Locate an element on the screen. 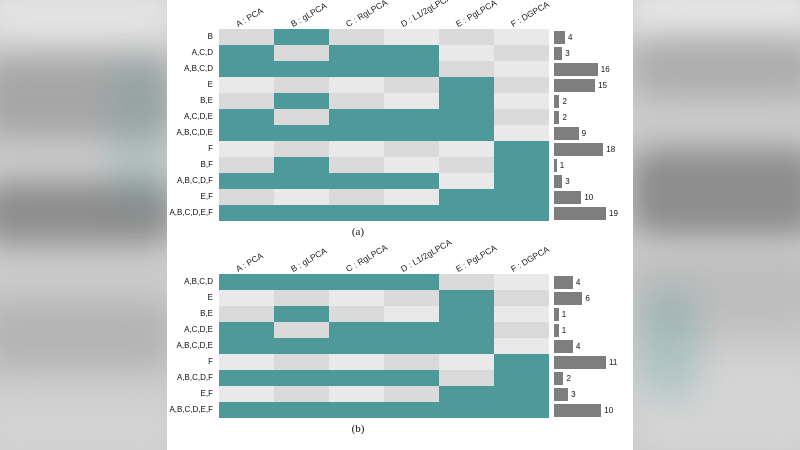 The height and width of the screenshot is (450, 800). column-header: F : DGPCA is located at coordinates (530, 259).